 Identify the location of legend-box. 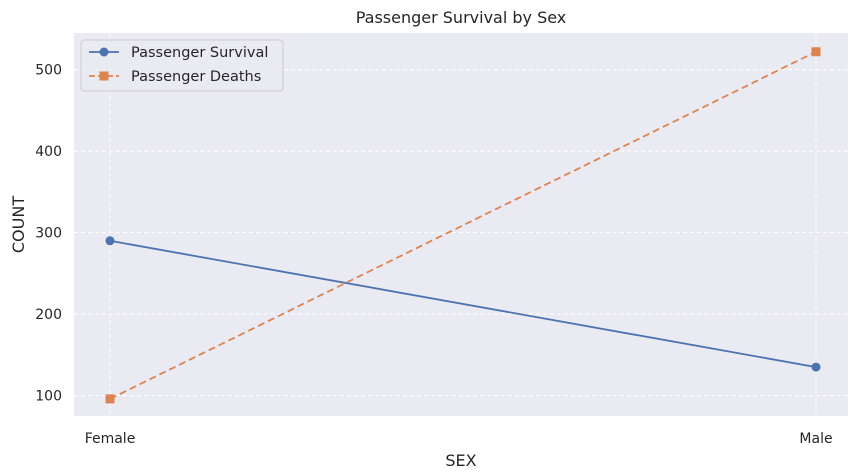
(182, 65).